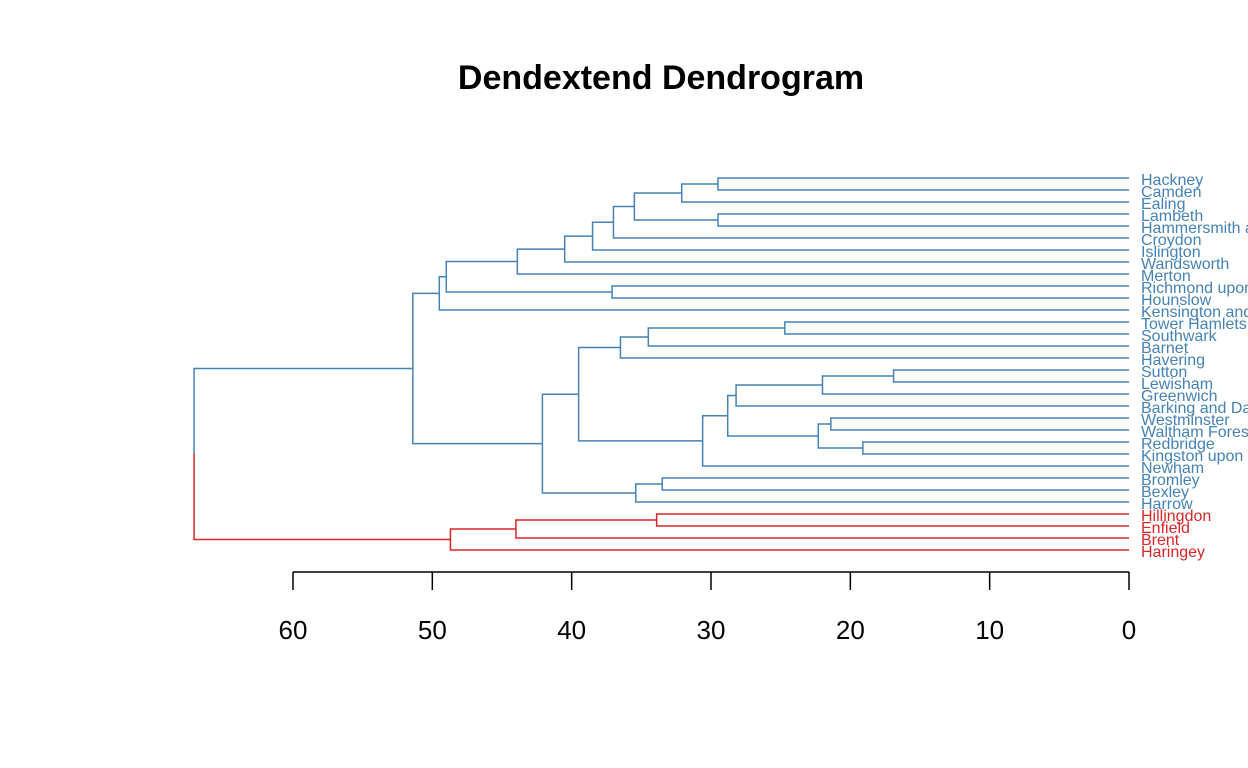  Describe the element at coordinates (1171, 240) in the screenshot. I see `leaf-label: Croydon` at that location.